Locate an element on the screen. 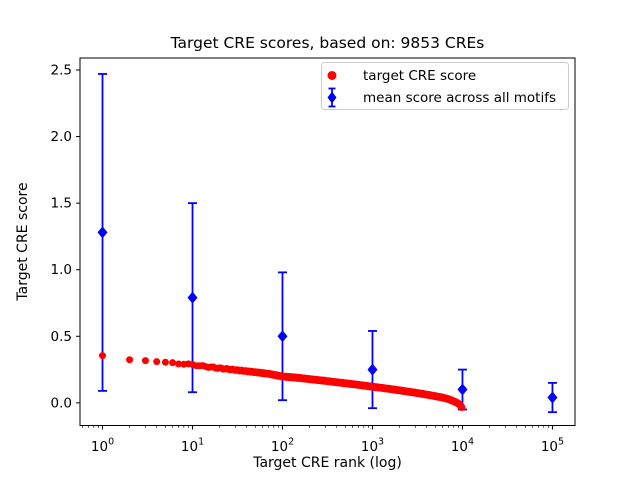 The image size is (640, 480). y-axis-label: Target CRE score is located at coordinates (23, 241).